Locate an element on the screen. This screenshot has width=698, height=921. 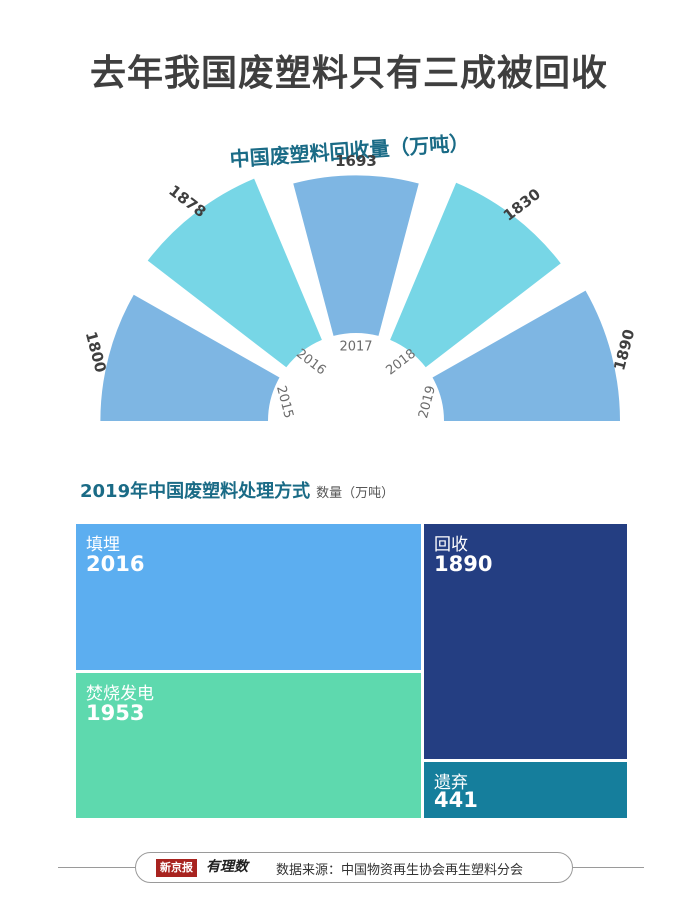
fan-year-label: 2015 is located at coordinates (284, 402).